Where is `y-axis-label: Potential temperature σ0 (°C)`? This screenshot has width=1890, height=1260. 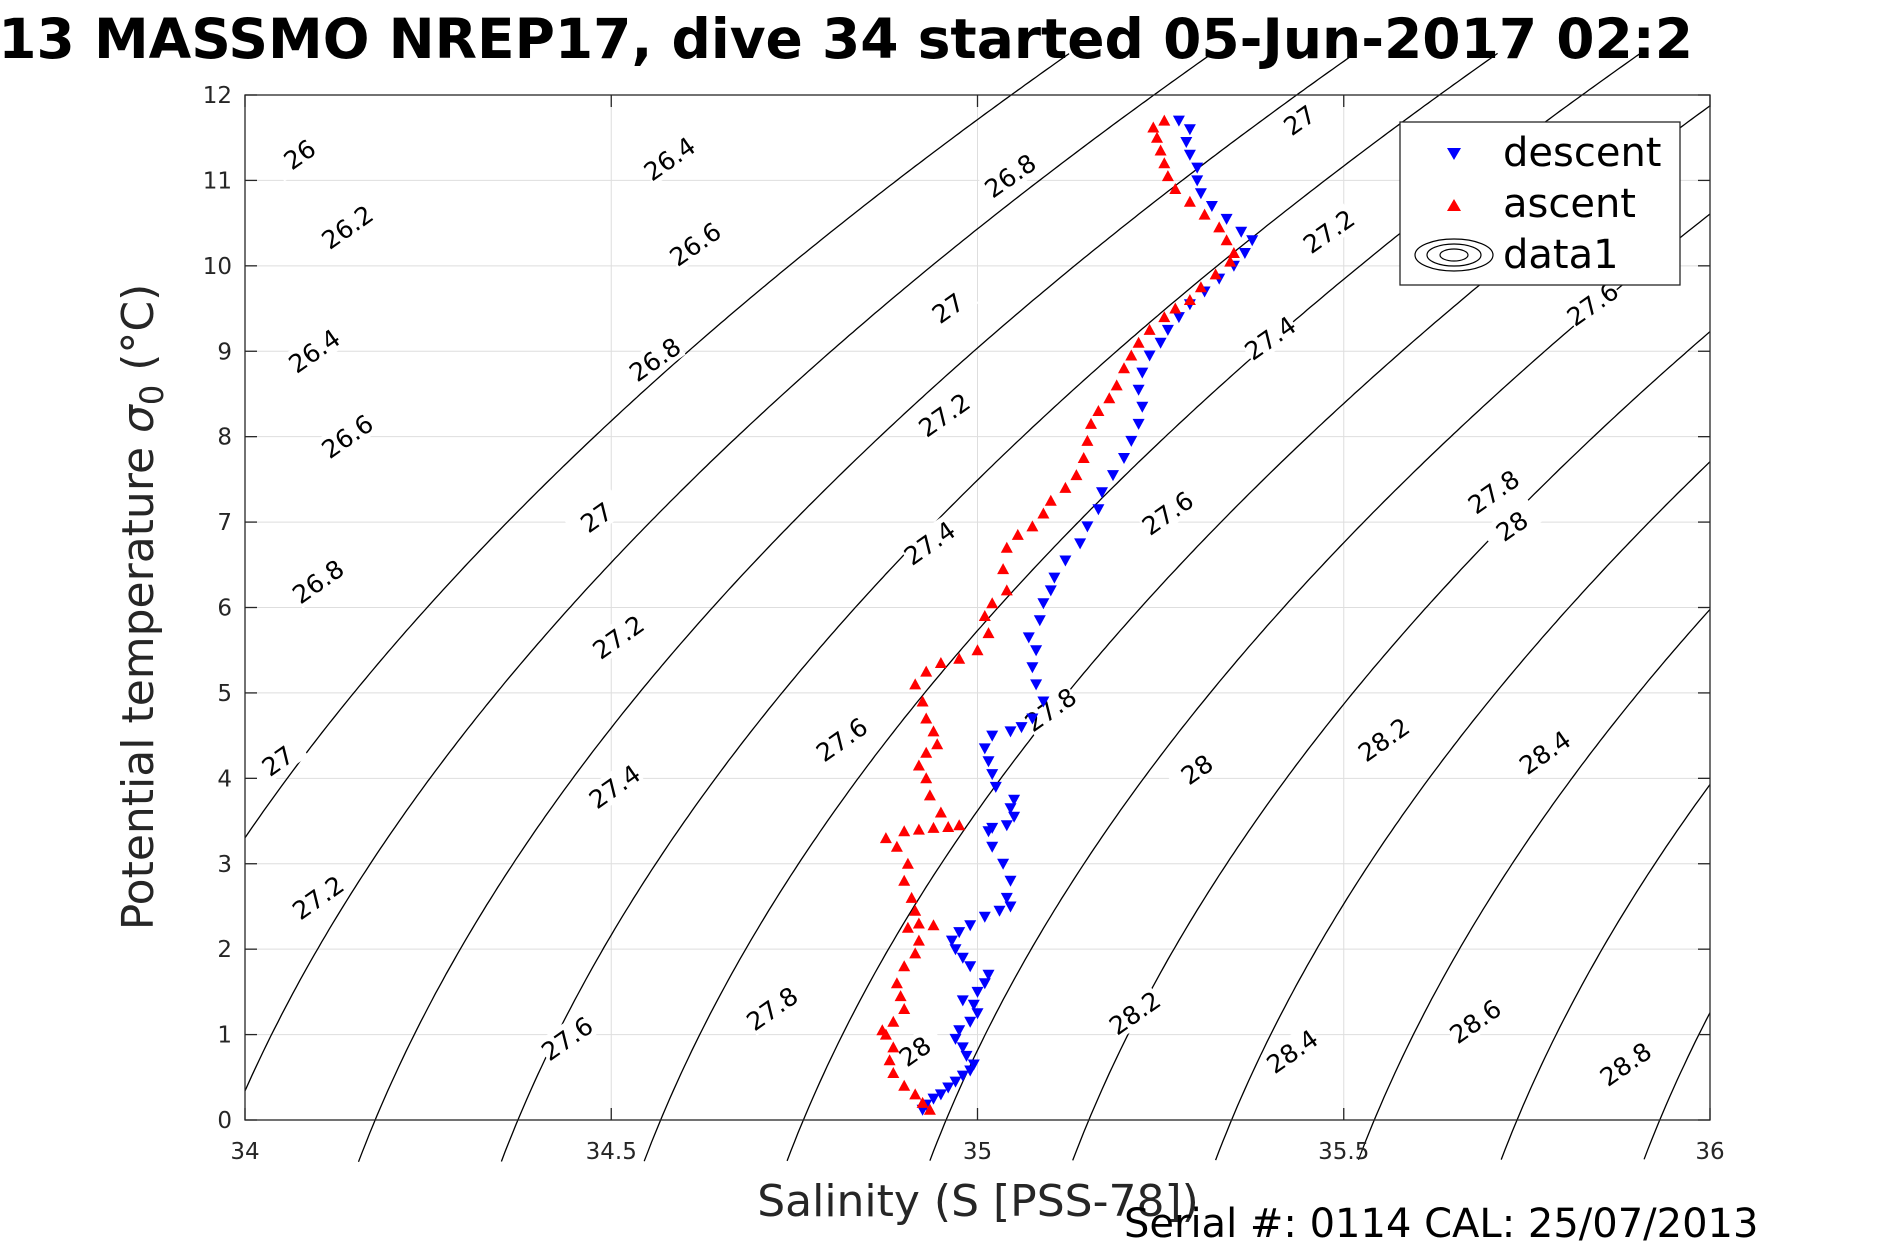 y-axis-label: Potential temperature σ0 (°C) is located at coordinates (142, 607).